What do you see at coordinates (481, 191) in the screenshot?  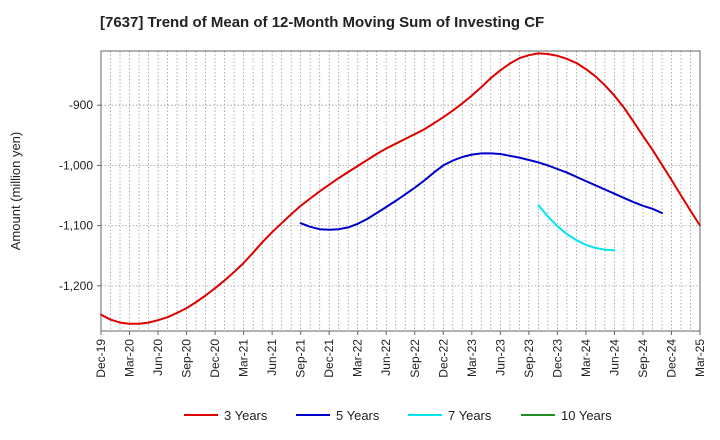 I see `series-line-5-years` at bounding box center [481, 191].